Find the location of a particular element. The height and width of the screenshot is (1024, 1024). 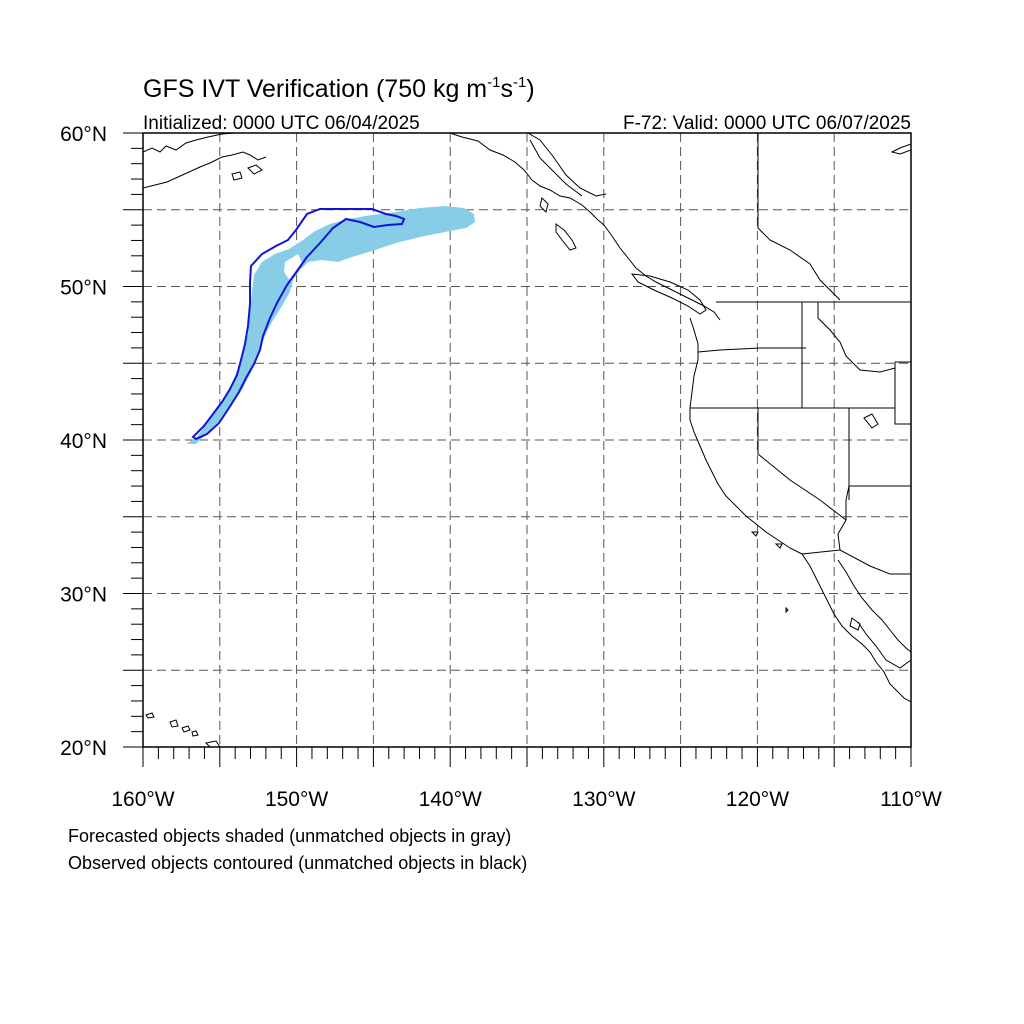

lon-label: 110°W is located at coordinates (911, 799).